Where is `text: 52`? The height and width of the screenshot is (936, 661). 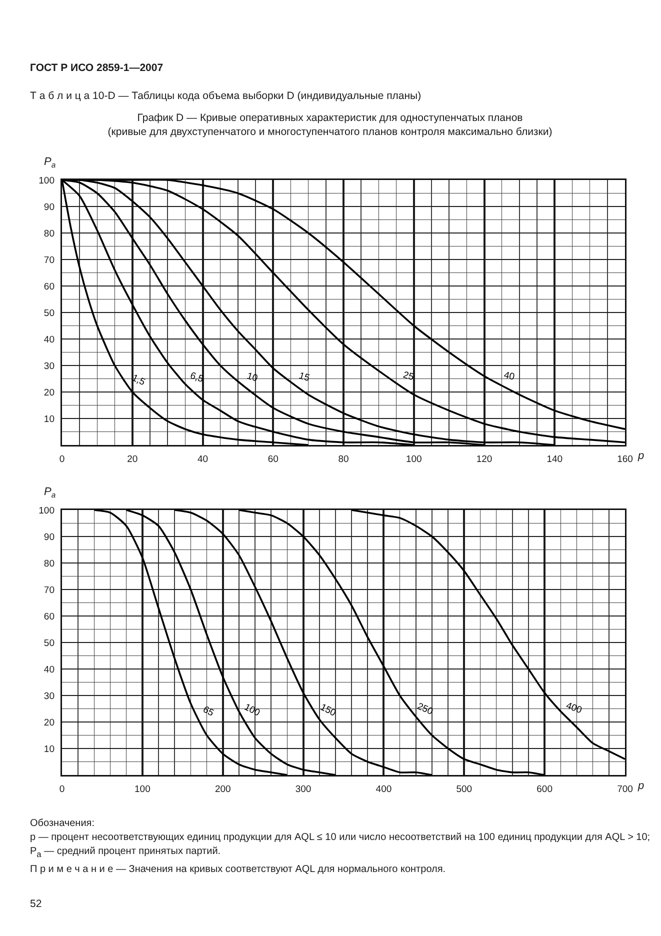 text: 52 is located at coordinates (36, 904).